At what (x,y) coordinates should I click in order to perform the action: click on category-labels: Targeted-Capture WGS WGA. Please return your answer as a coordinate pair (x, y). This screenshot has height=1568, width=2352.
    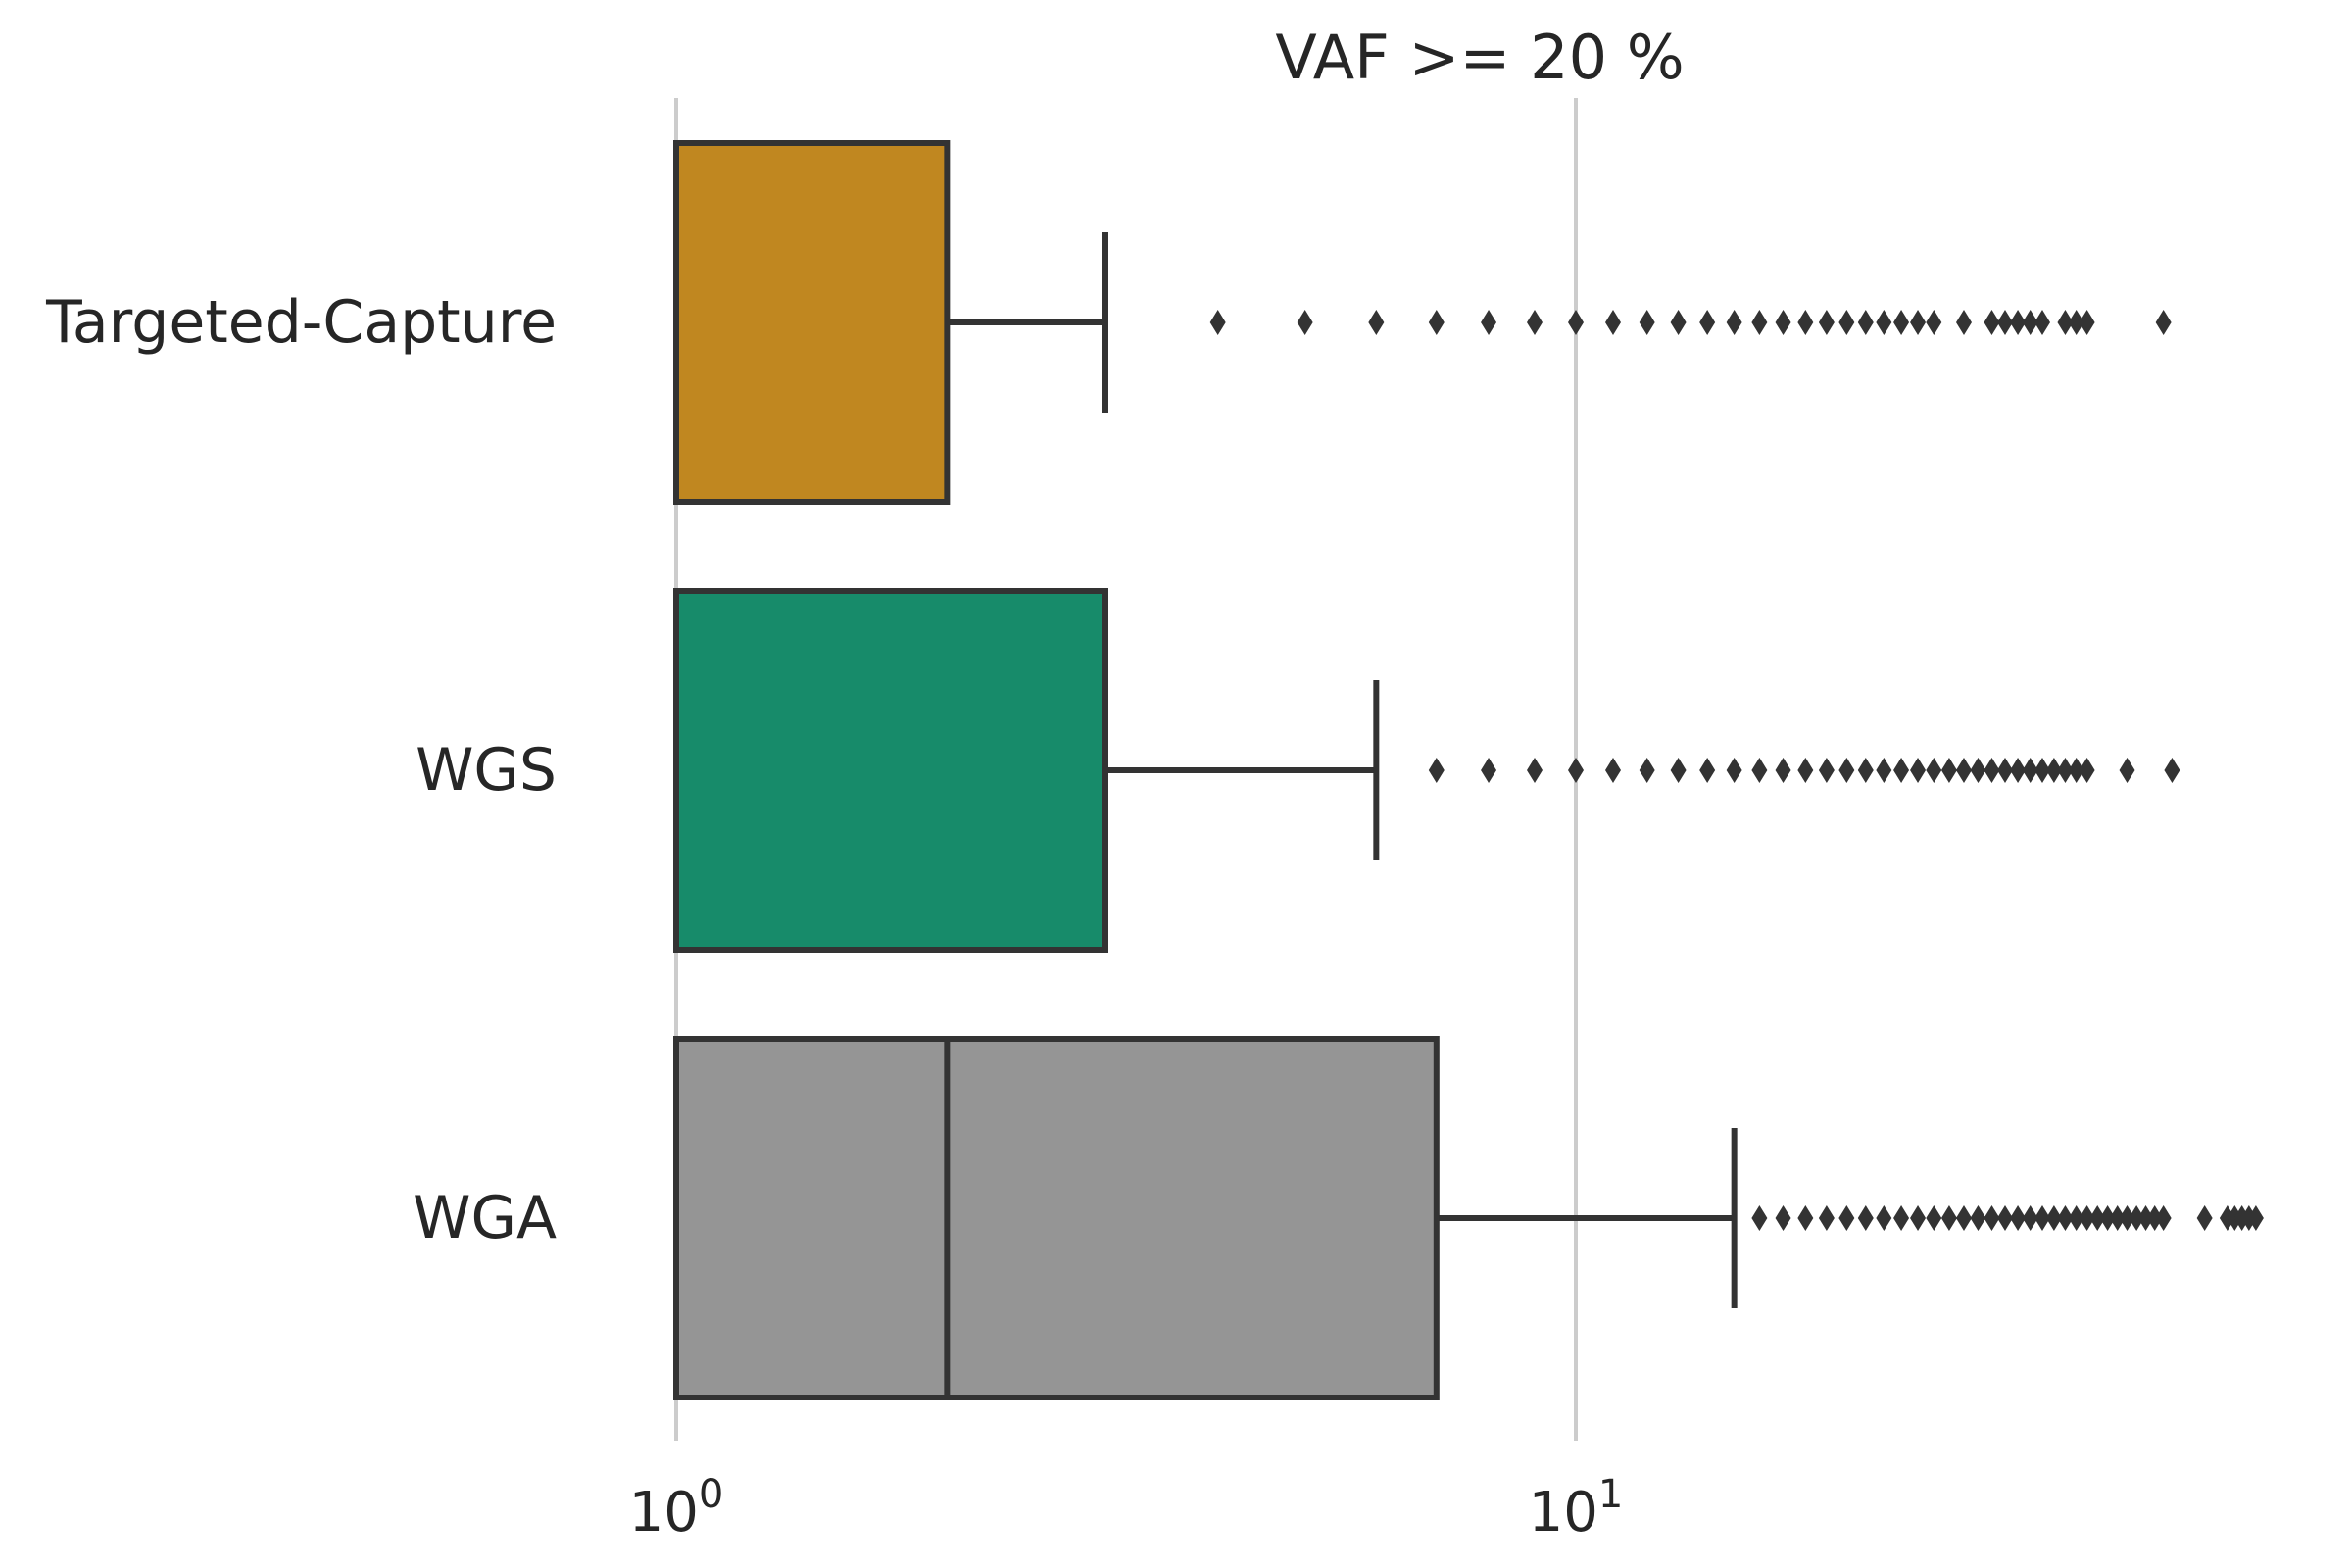
    Looking at the image, I should click on (301, 770).